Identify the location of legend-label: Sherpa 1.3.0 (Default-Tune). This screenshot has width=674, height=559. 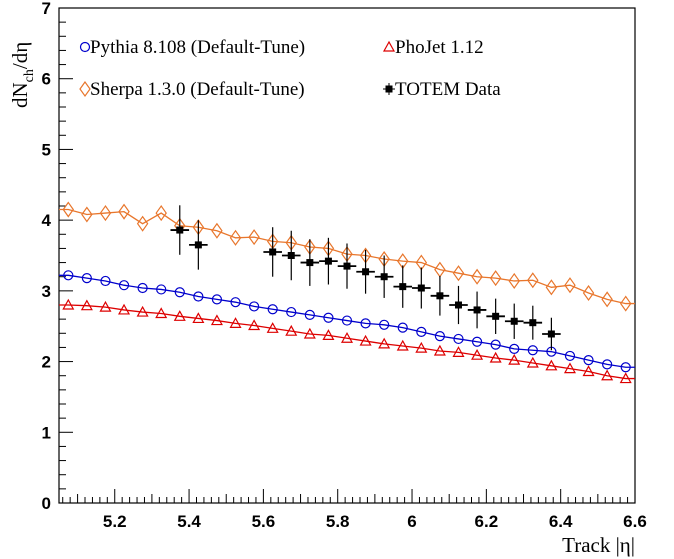
(197, 89).